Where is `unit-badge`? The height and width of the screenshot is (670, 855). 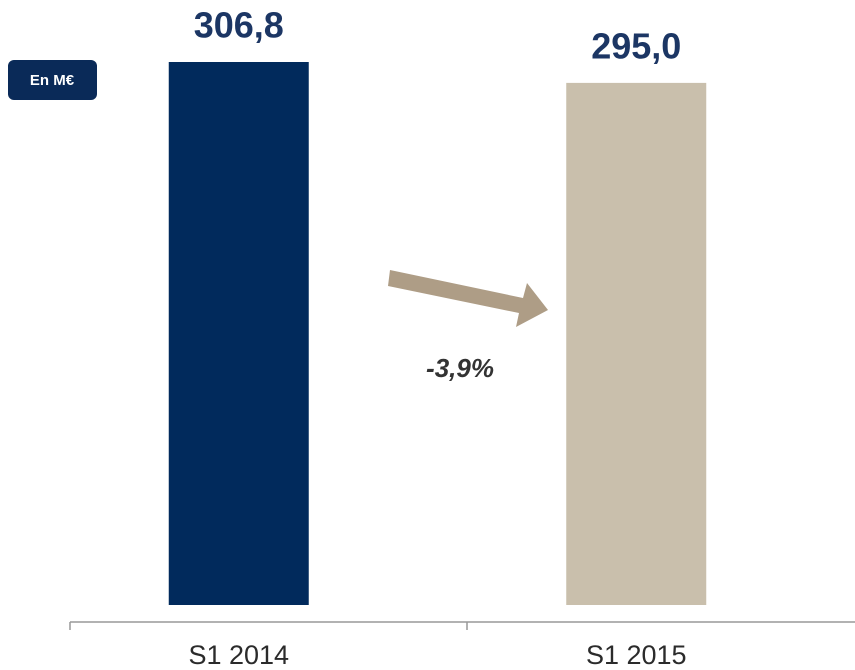
unit-badge is located at coordinates (52, 80).